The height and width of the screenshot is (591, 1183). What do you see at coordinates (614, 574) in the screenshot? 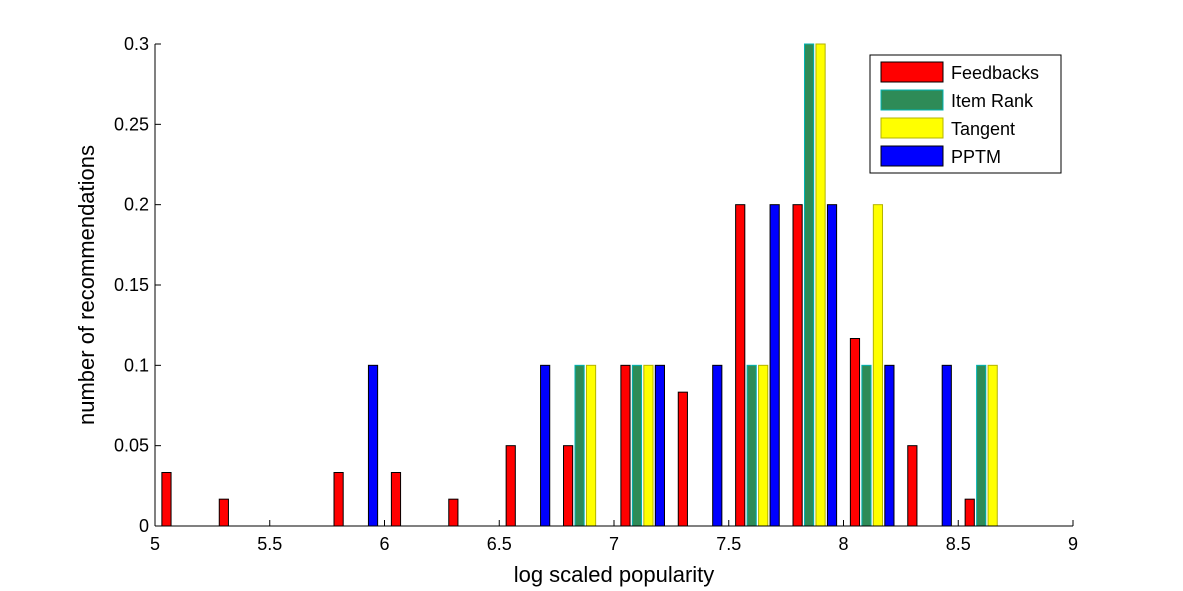
I see `x-axis-title: log scaled popularity` at bounding box center [614, 574].